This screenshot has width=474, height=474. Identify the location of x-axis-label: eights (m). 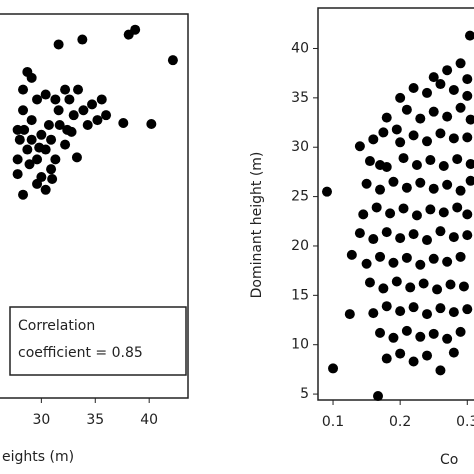
(38, 457).